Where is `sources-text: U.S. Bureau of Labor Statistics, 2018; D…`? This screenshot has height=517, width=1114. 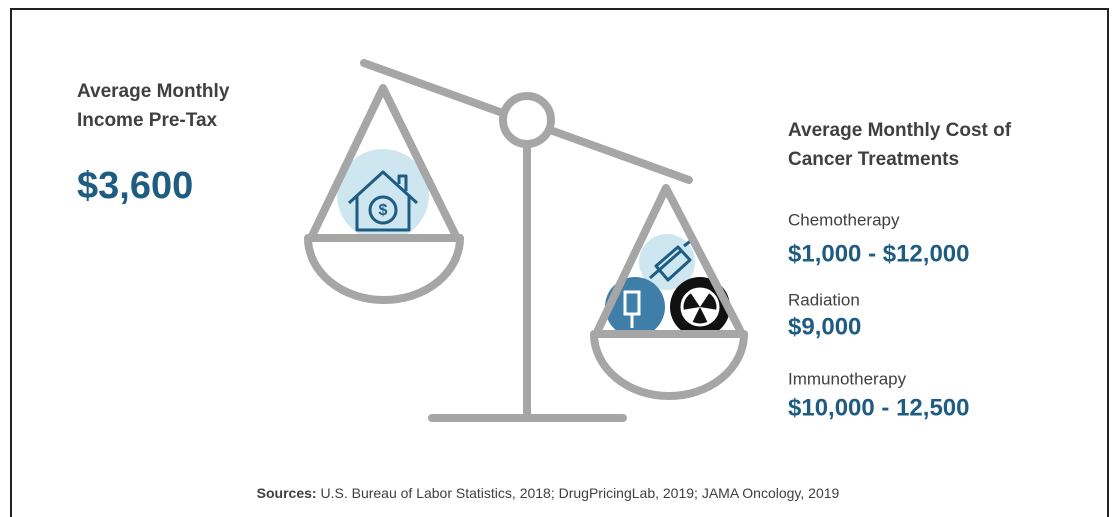
sources-text: U.S. Bureau of Labor Statistics, 2018; D… is located at coordinates (579, 493).